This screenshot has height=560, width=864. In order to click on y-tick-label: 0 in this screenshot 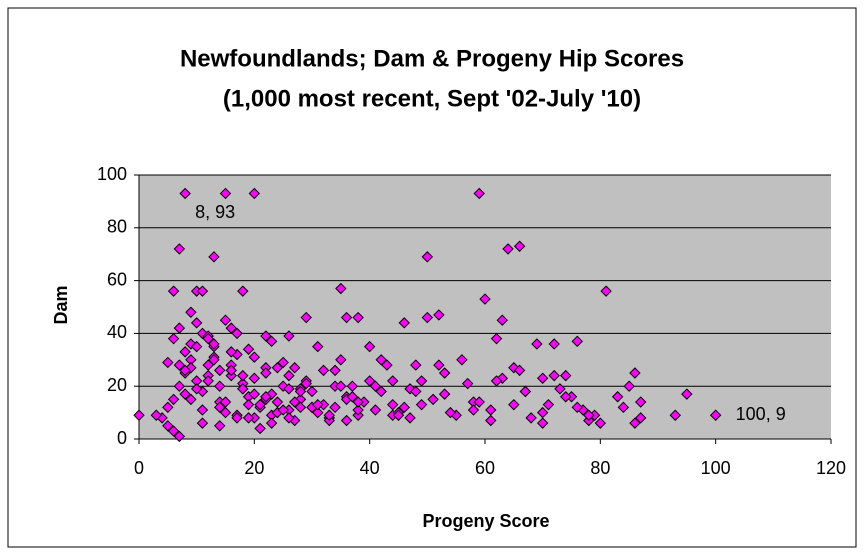, I will do `click(122, 438)`.